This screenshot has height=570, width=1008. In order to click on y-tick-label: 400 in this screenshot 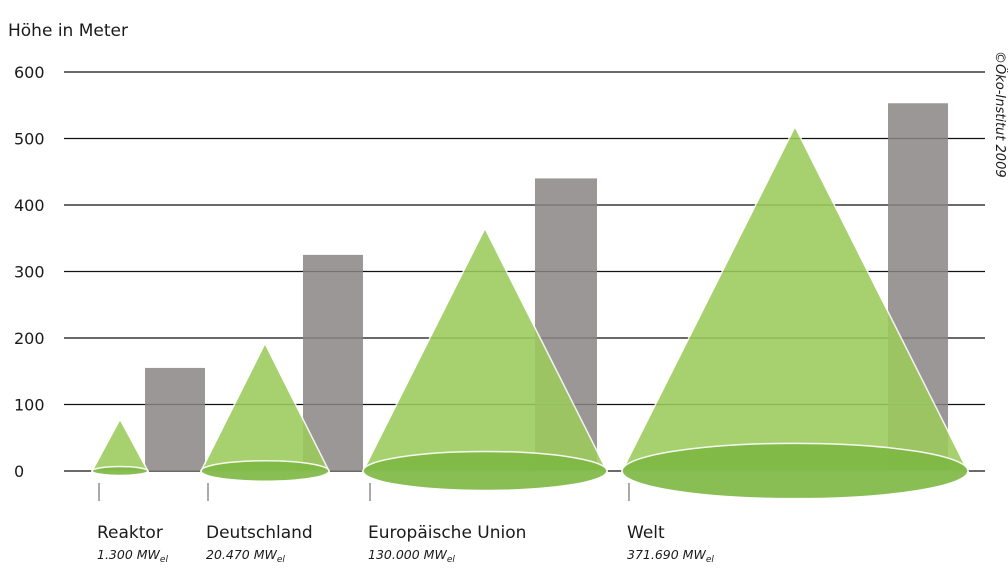, I will do `click(29, 205)`.